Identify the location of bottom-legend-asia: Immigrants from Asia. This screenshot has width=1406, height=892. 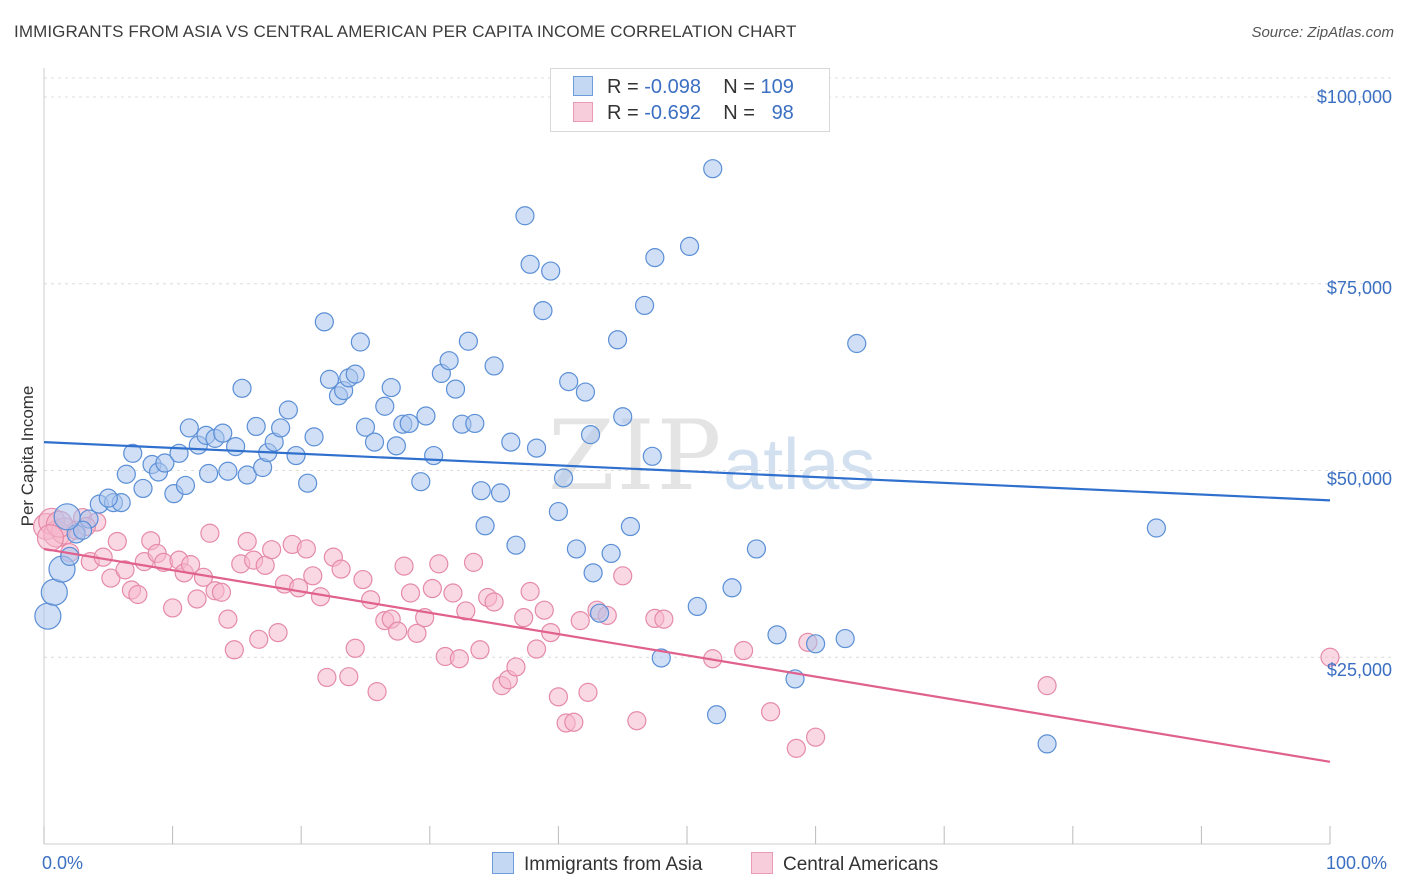
(597, 864).